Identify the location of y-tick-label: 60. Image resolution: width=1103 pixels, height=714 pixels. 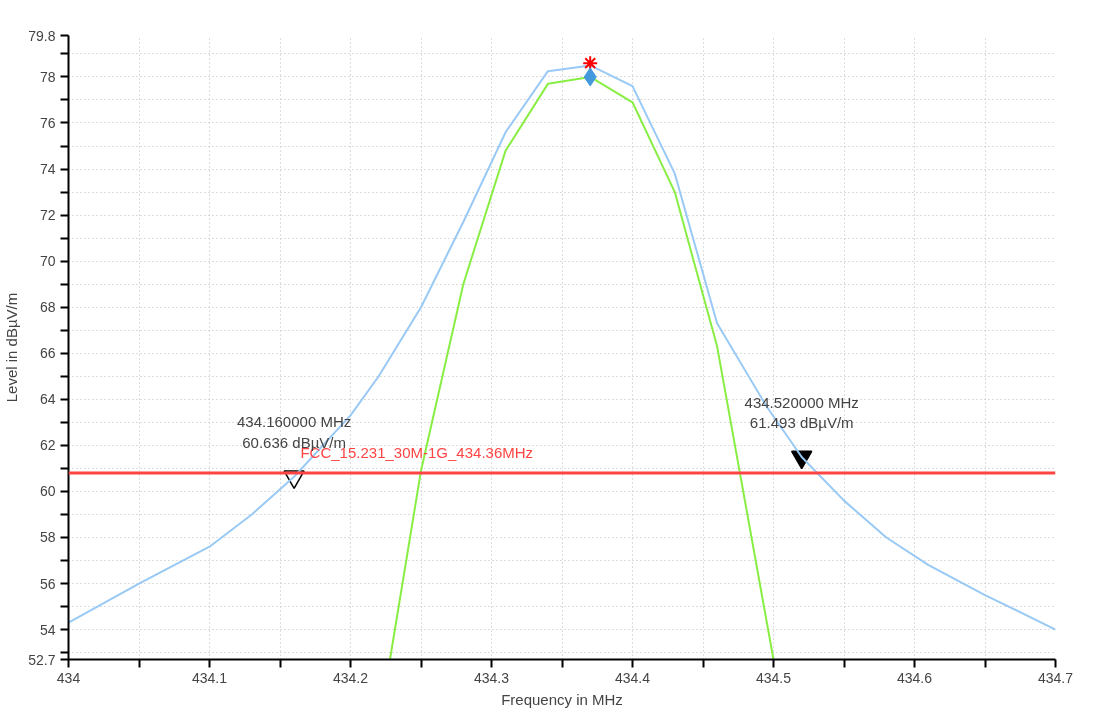
(47, 491).